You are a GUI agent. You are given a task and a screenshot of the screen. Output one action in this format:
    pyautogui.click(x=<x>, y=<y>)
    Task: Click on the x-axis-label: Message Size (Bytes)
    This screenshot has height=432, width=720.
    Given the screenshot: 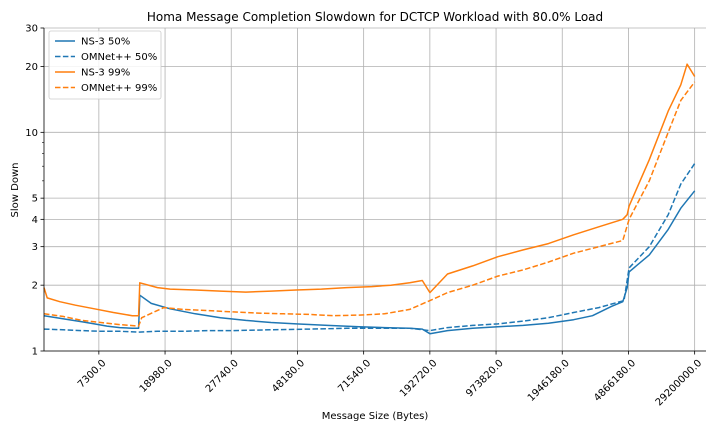 What is the action you would take?
    pyautogui.click(x=375, y=416)
    